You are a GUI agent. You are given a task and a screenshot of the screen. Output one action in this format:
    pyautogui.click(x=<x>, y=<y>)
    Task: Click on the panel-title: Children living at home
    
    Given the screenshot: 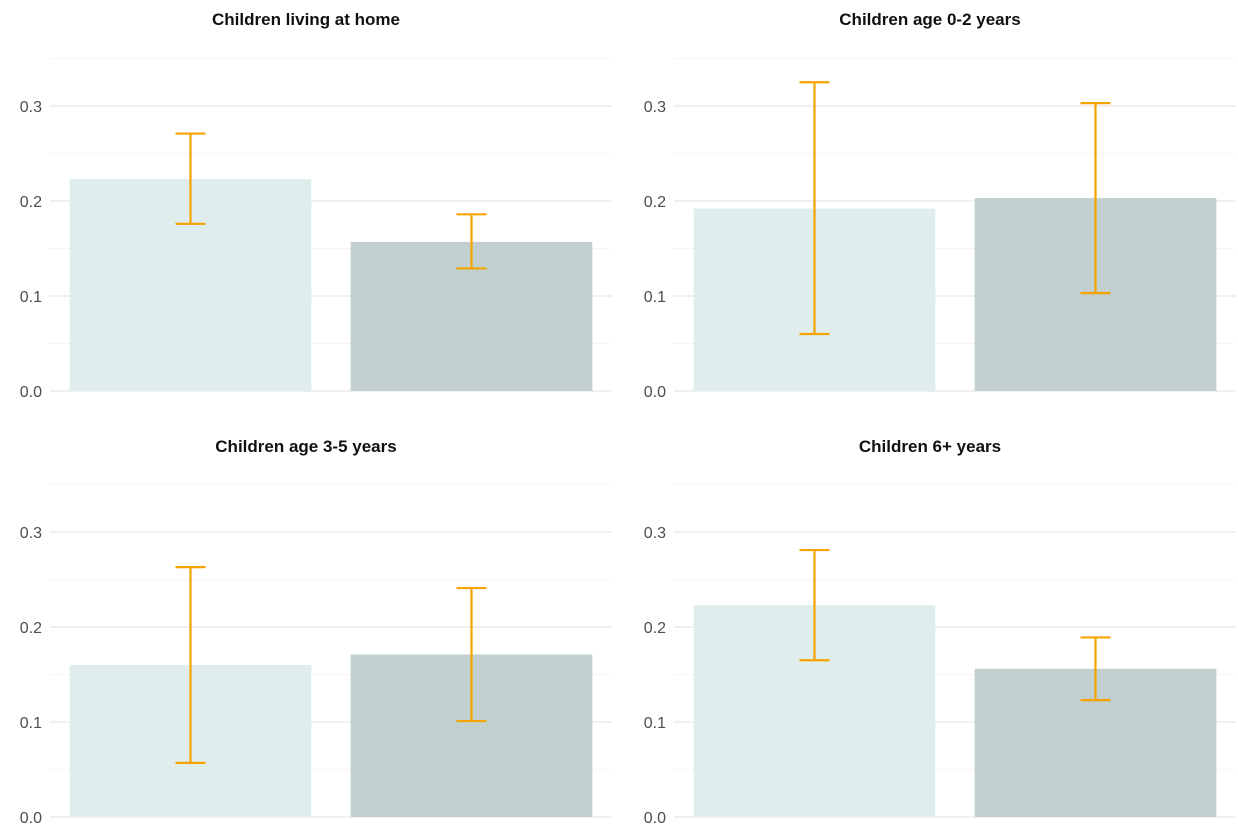 What is the action you would take?
    pyautogui.click(x=306, y=19)
    